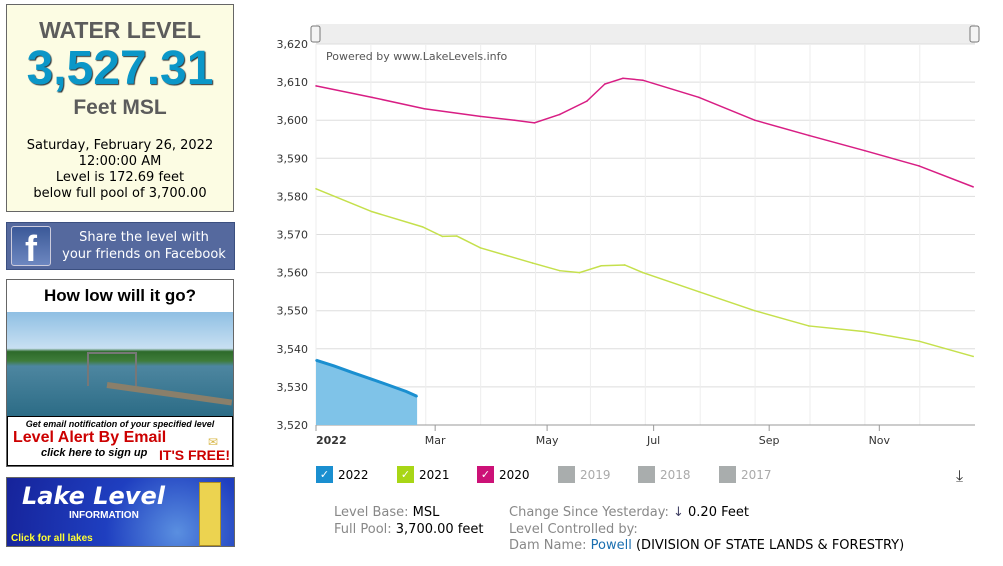  What do you see at coordinates (94, 453) in the screenshot?
I see `alert-signup-link: click here to sign up` at bounding box center [94, 453].